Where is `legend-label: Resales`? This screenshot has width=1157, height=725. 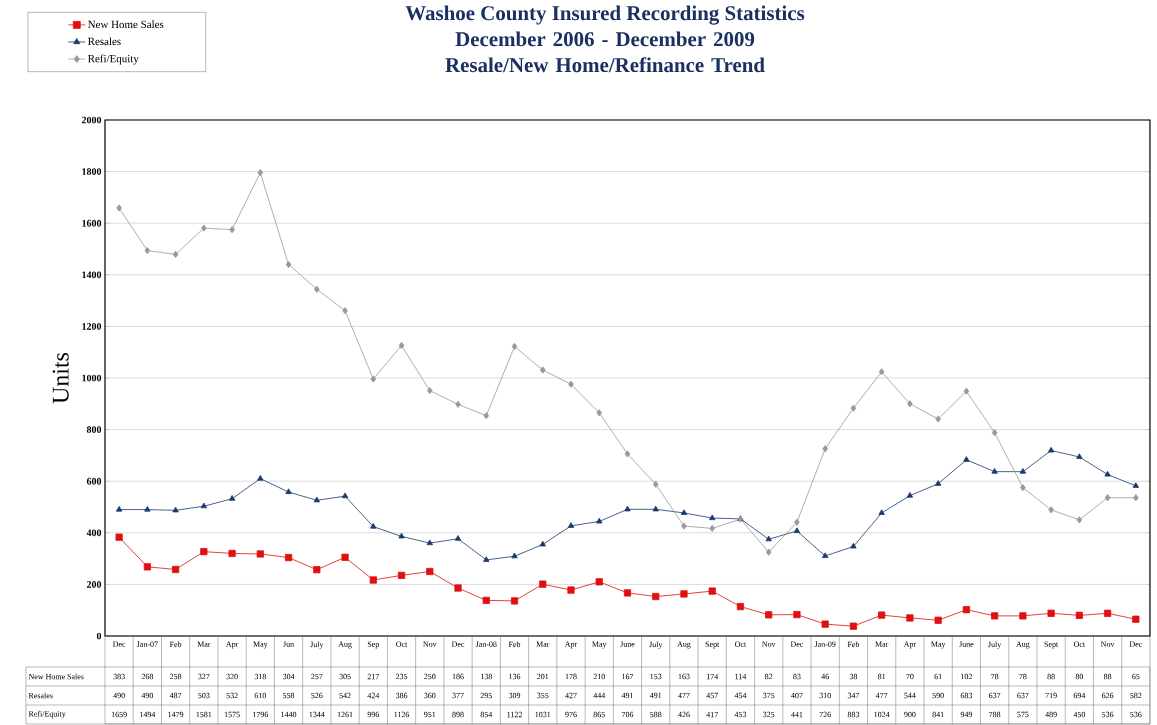 legend-label: Resales is located at coordinates (104, 41).